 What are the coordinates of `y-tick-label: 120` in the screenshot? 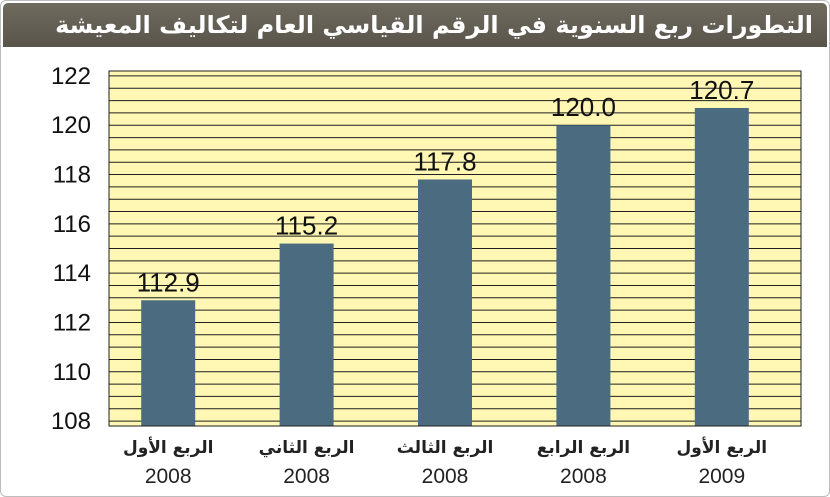 It's located at (71, 125).